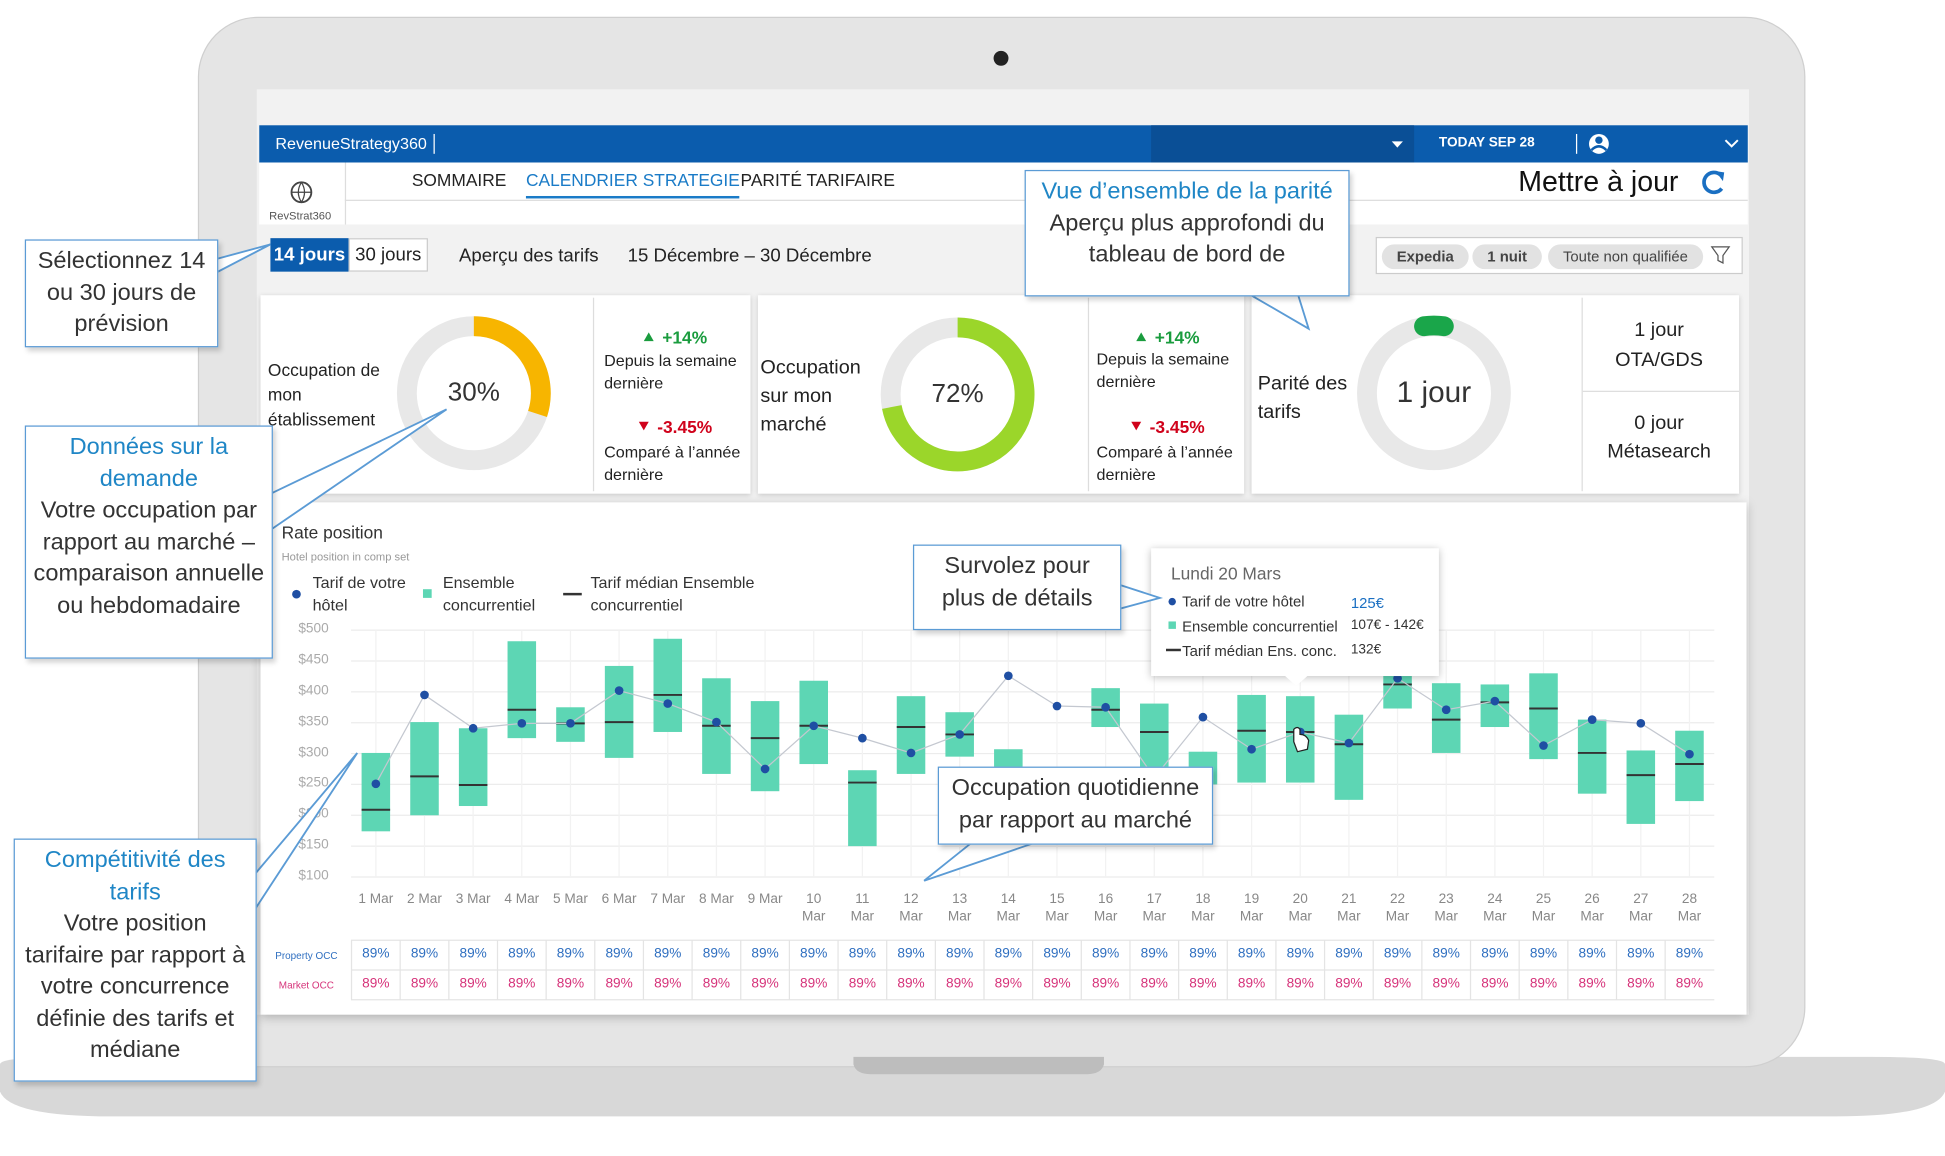 This screenshot has width=1945, height=1156. What do you see at coordinates (303, 193) in the screenshot?
I see `logo-box` at bounding box center [303, 193].